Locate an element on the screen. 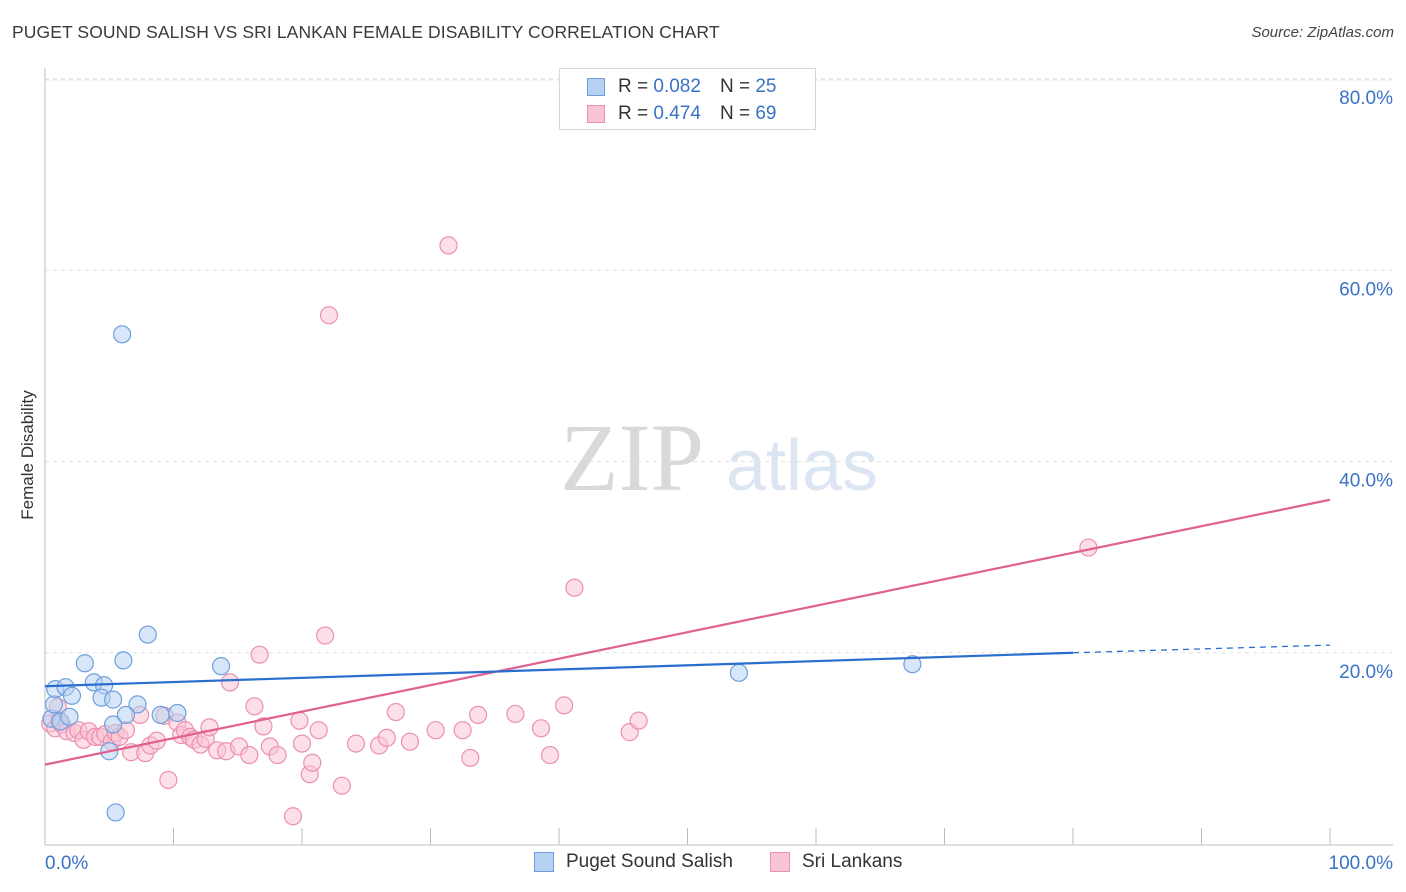 The width and height of the screenshot is (1406, 892). legend-row-puget: R = 0.082 N = 25 is located at coordinates (681, 87).